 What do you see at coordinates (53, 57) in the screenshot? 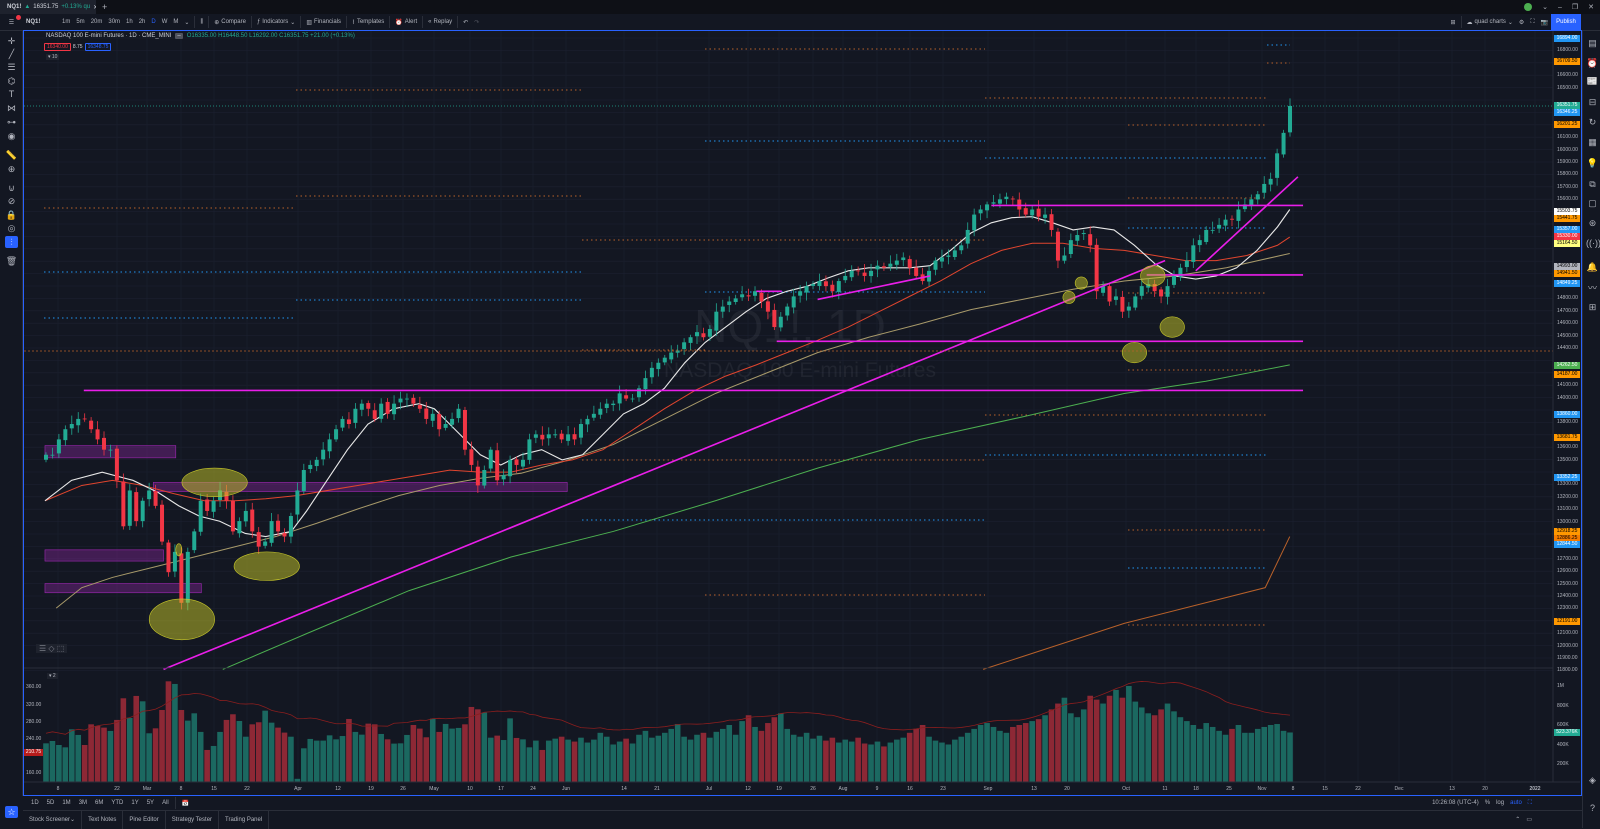
I see `indicators-toggle: ▾ 10` at bounding box center [53, 57].